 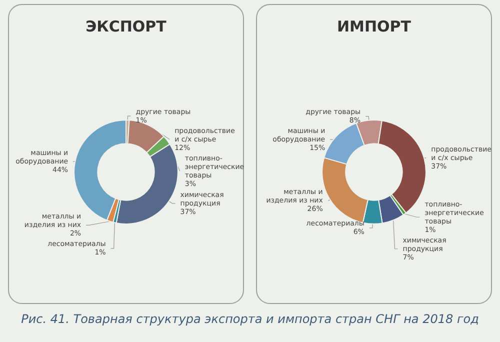 I want to click on text: Рис. 41. Товарная структура экспорта и импорта стран СНГ на 2018 год, so click(x=250, y=319).